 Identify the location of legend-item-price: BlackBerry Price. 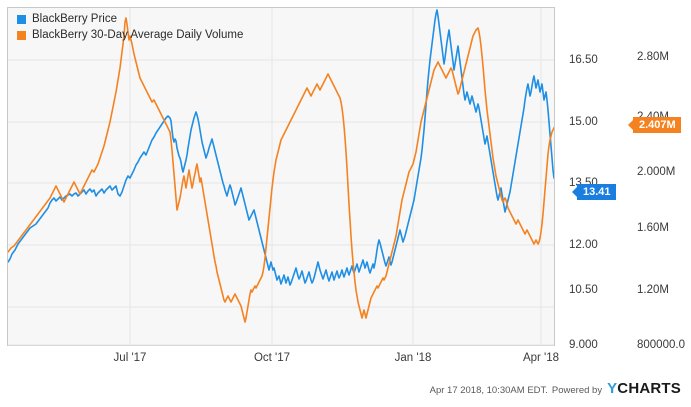
(130, 19).